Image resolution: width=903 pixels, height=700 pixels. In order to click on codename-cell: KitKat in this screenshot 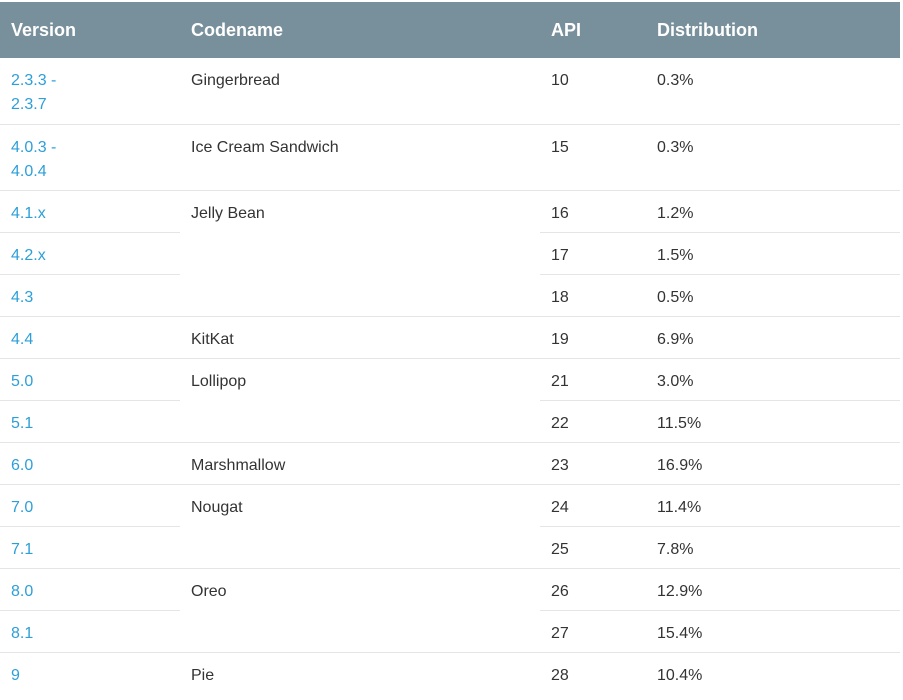, I will do `click(360, 336)`.